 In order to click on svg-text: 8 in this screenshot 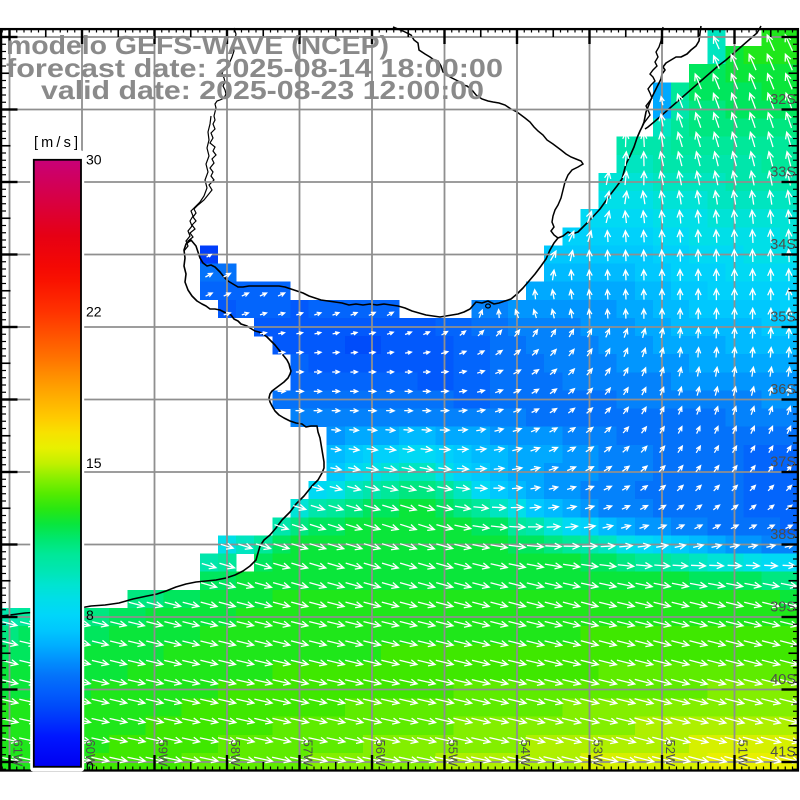, I will do `click(90, 615)`.